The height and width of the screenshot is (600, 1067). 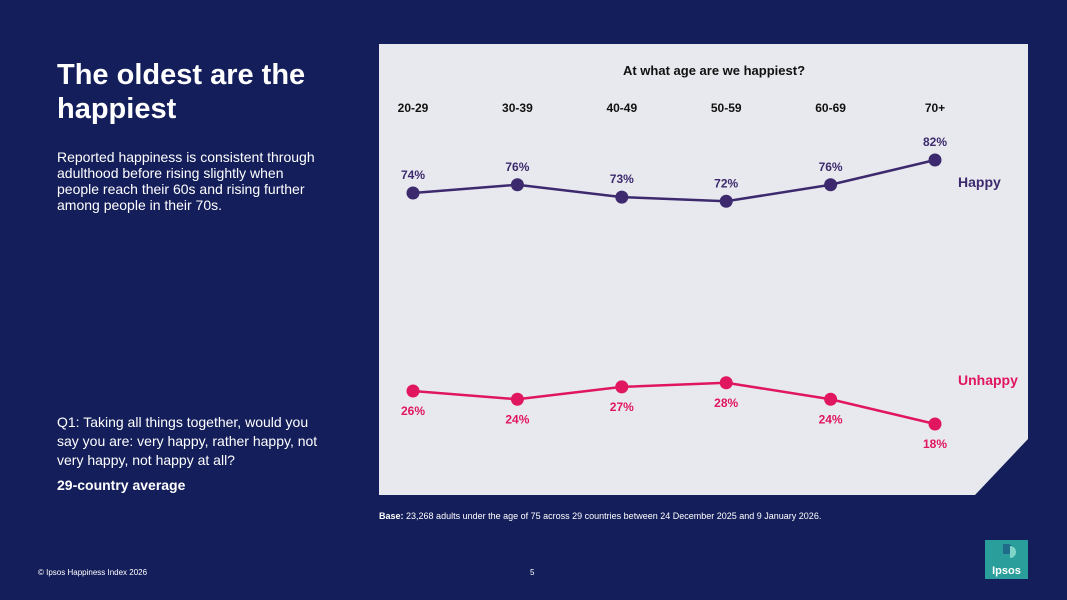 I want to click on data-label: 74%, so click(x=413, y=175).